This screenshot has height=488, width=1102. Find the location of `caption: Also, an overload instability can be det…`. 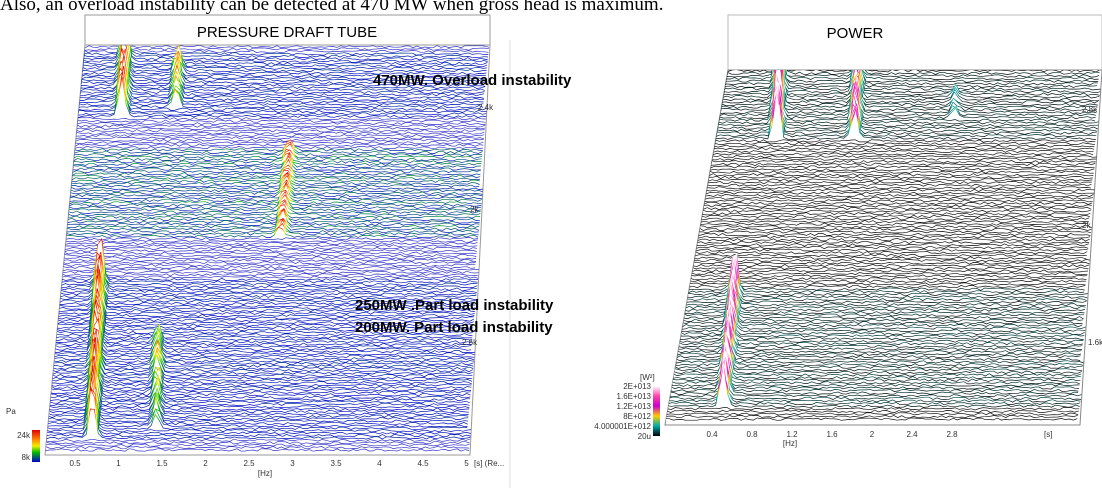

caption: Also, an overload instability can be det… is located at coordinates (331, 7).